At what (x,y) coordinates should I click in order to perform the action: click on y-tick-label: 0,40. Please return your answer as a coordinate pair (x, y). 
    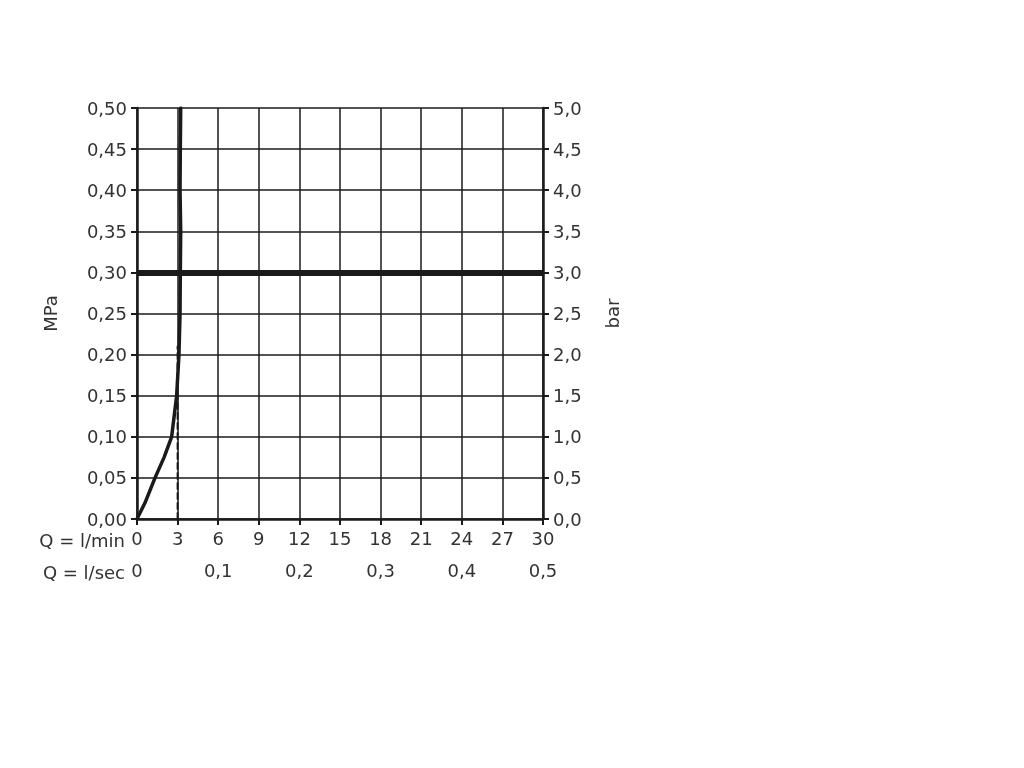
    Looking at the image, I should click on (106, 190).